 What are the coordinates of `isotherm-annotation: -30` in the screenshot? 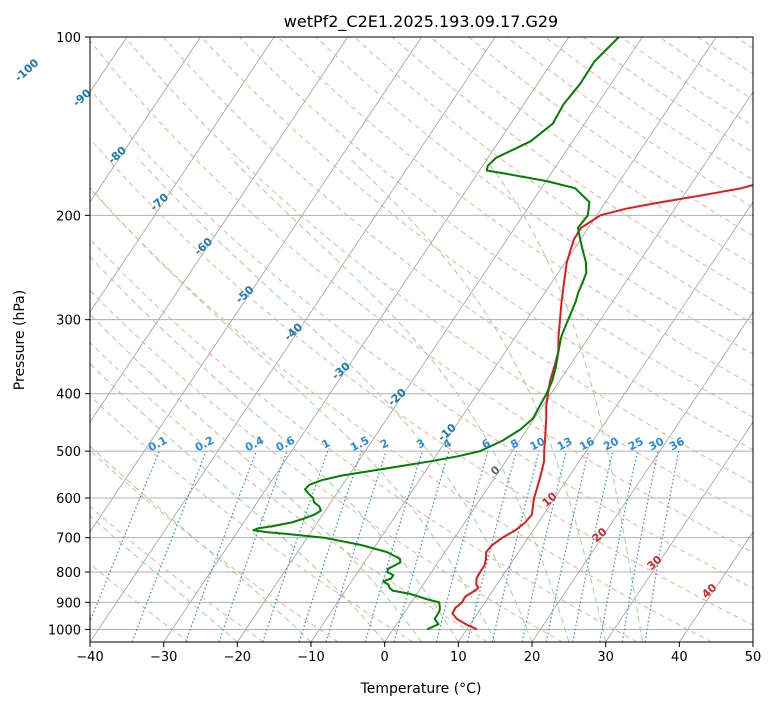 It's located at (341, 370).